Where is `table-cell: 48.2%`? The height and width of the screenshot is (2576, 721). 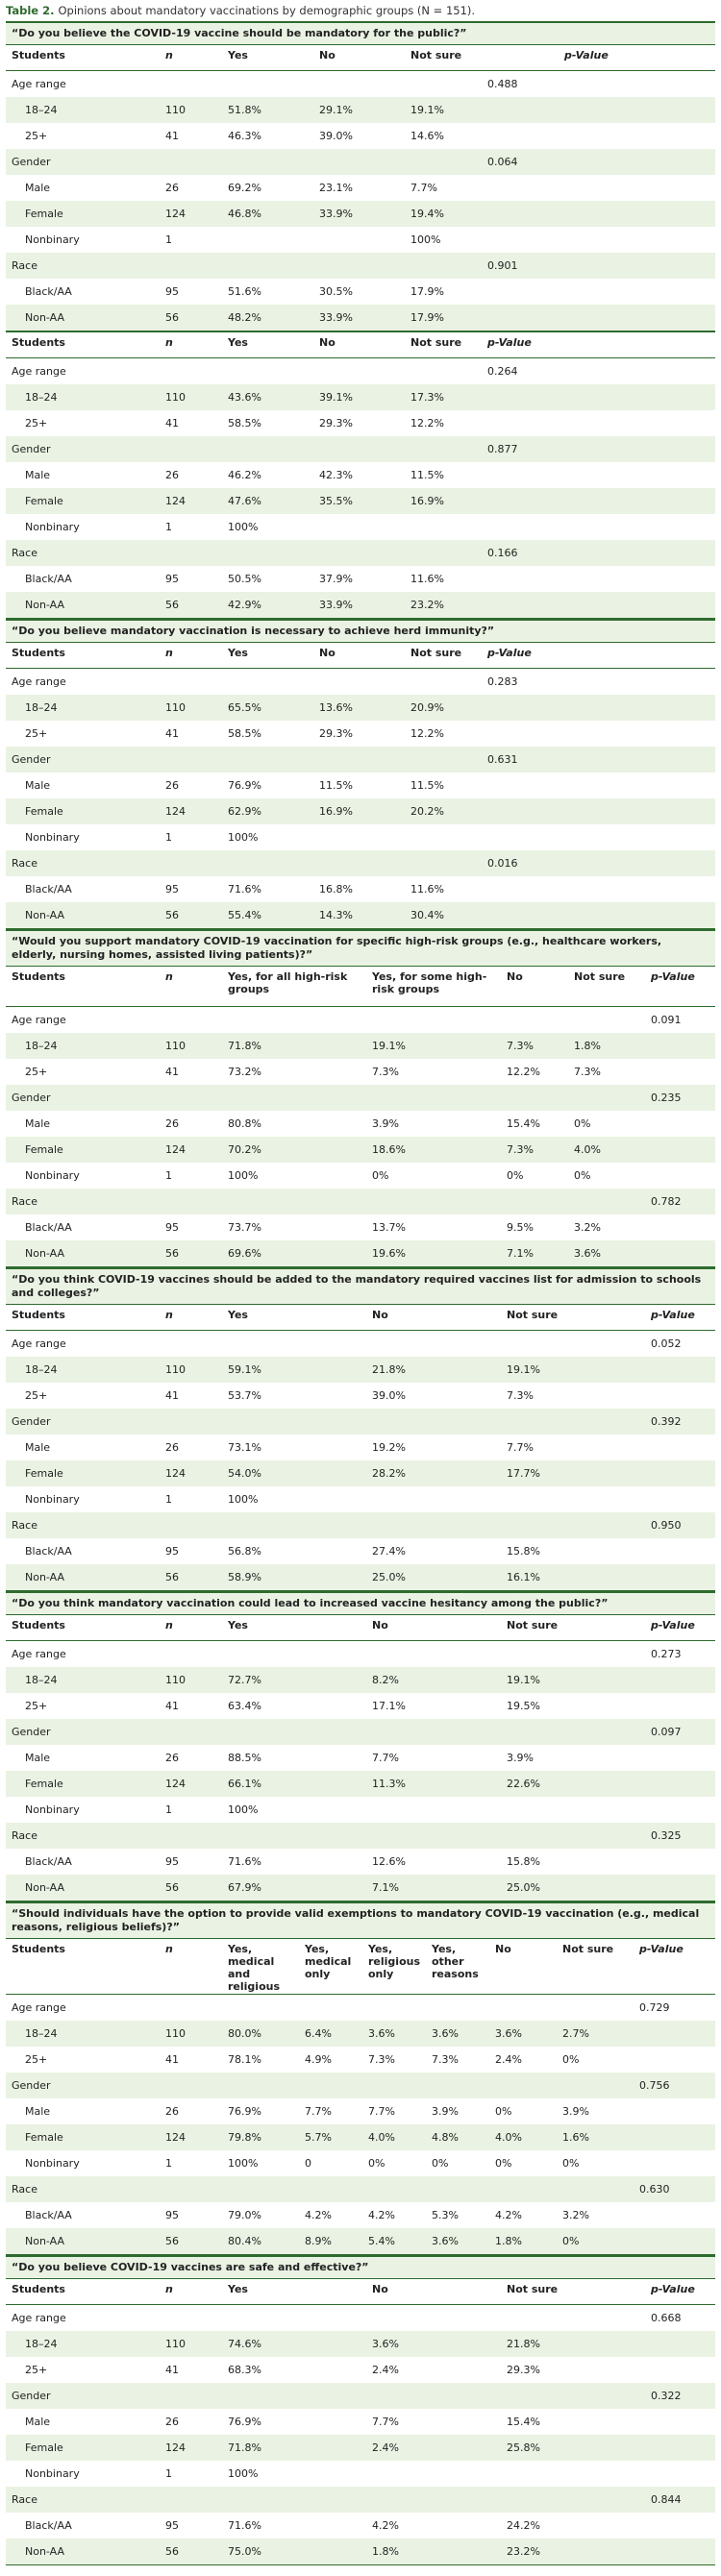
table-cell: 48.2% is located at coordinates (267, 318).